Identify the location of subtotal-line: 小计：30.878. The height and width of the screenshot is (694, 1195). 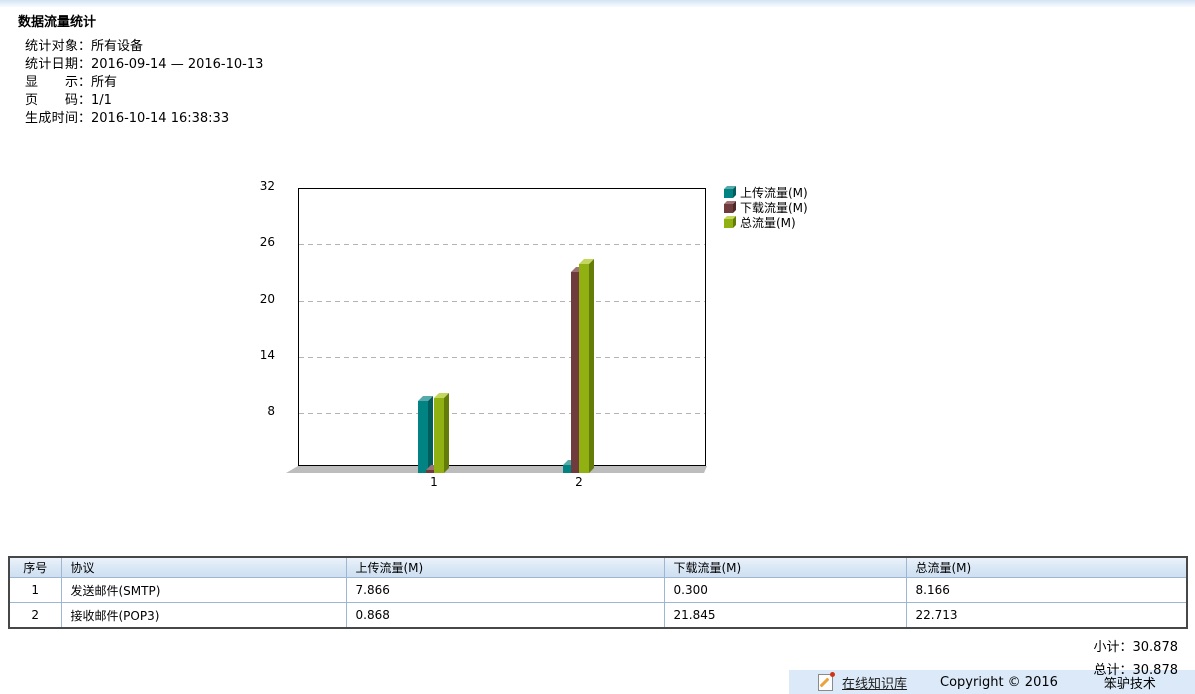
(1135, 645).